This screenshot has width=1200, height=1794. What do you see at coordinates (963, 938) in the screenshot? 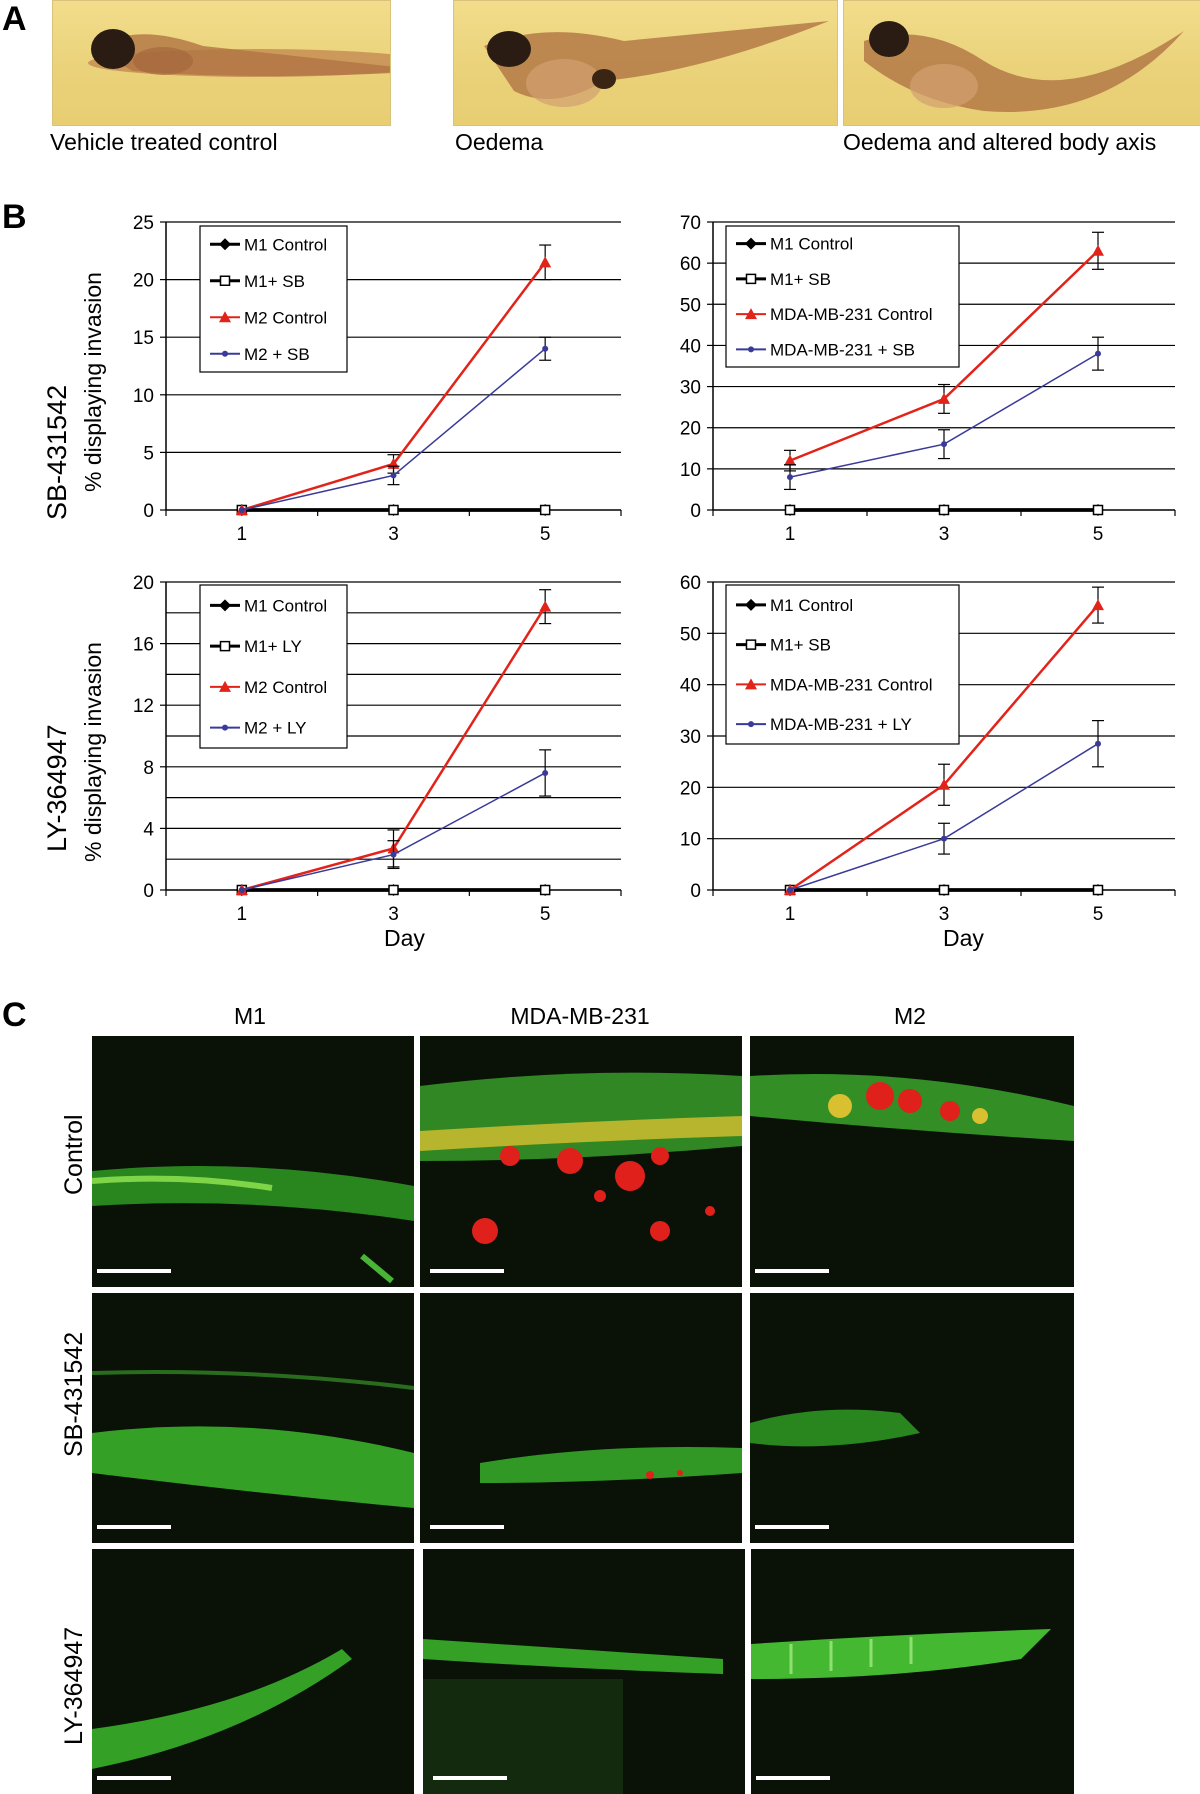
I see `xlabel-right: Day` at bounding box center [963, 938].